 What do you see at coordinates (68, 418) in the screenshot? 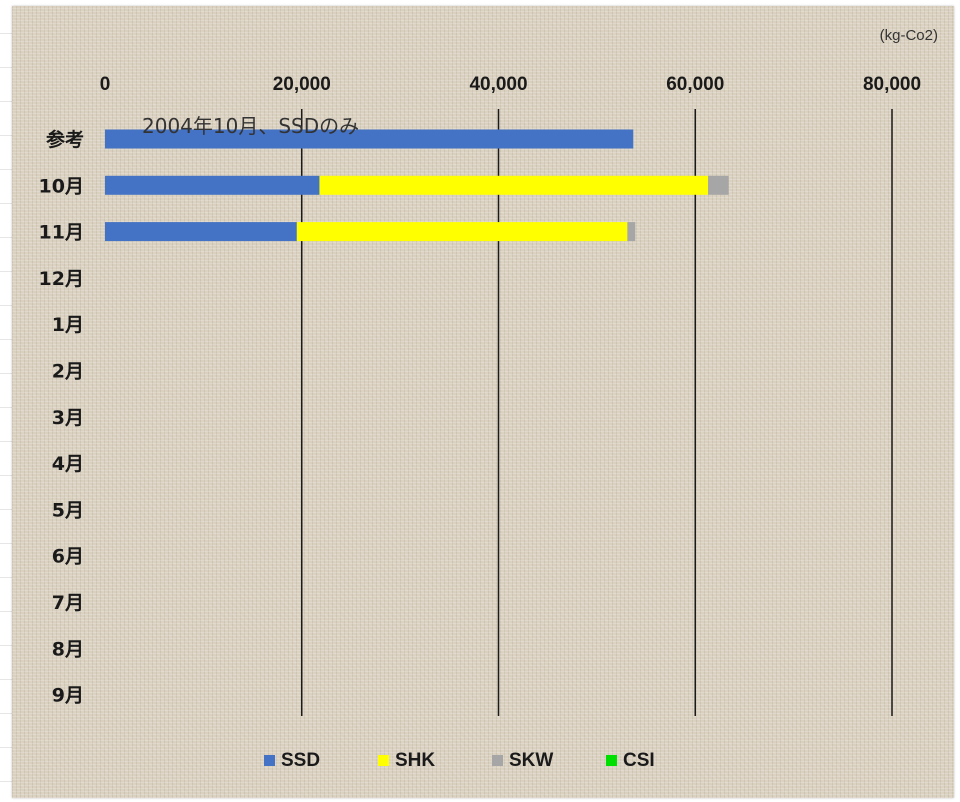
I see `category-label: 3月` at bounding box center [68, 418].